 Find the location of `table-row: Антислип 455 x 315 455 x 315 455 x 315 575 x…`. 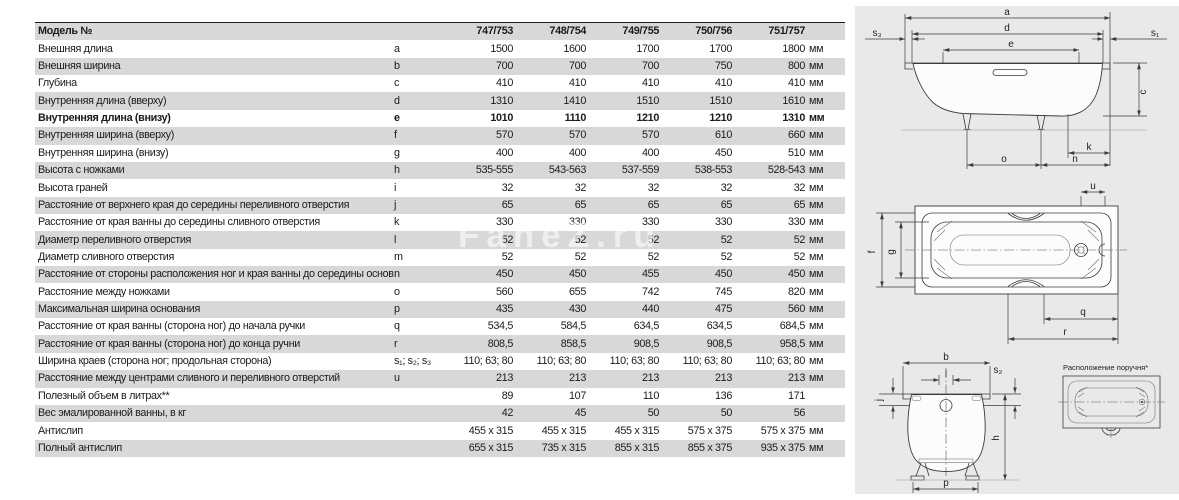

table-row: Антислип 455 x 315 455 x 315 455 x 315 575 x… is located at coordinates (440, 430).